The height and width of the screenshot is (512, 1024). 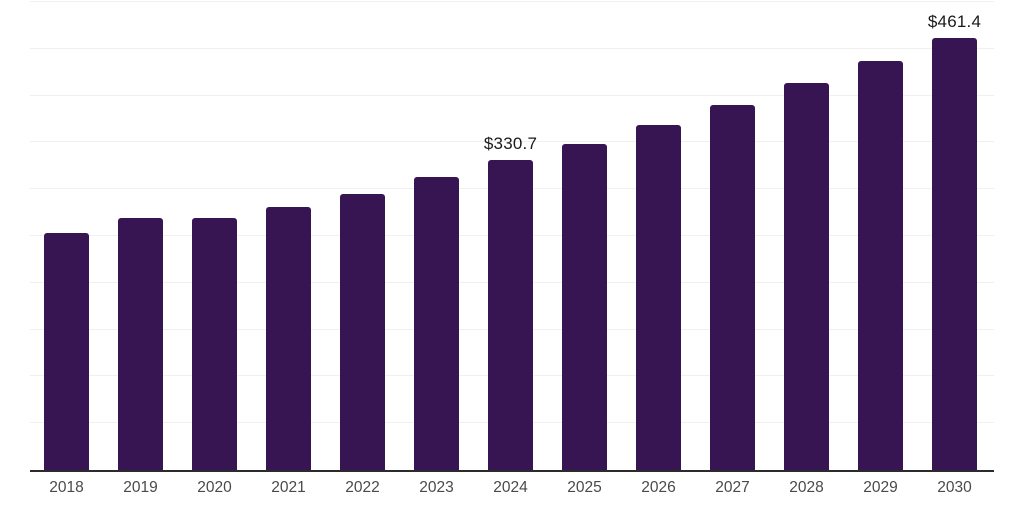 I want to click on bar-2029, so click(x=880, y=265).